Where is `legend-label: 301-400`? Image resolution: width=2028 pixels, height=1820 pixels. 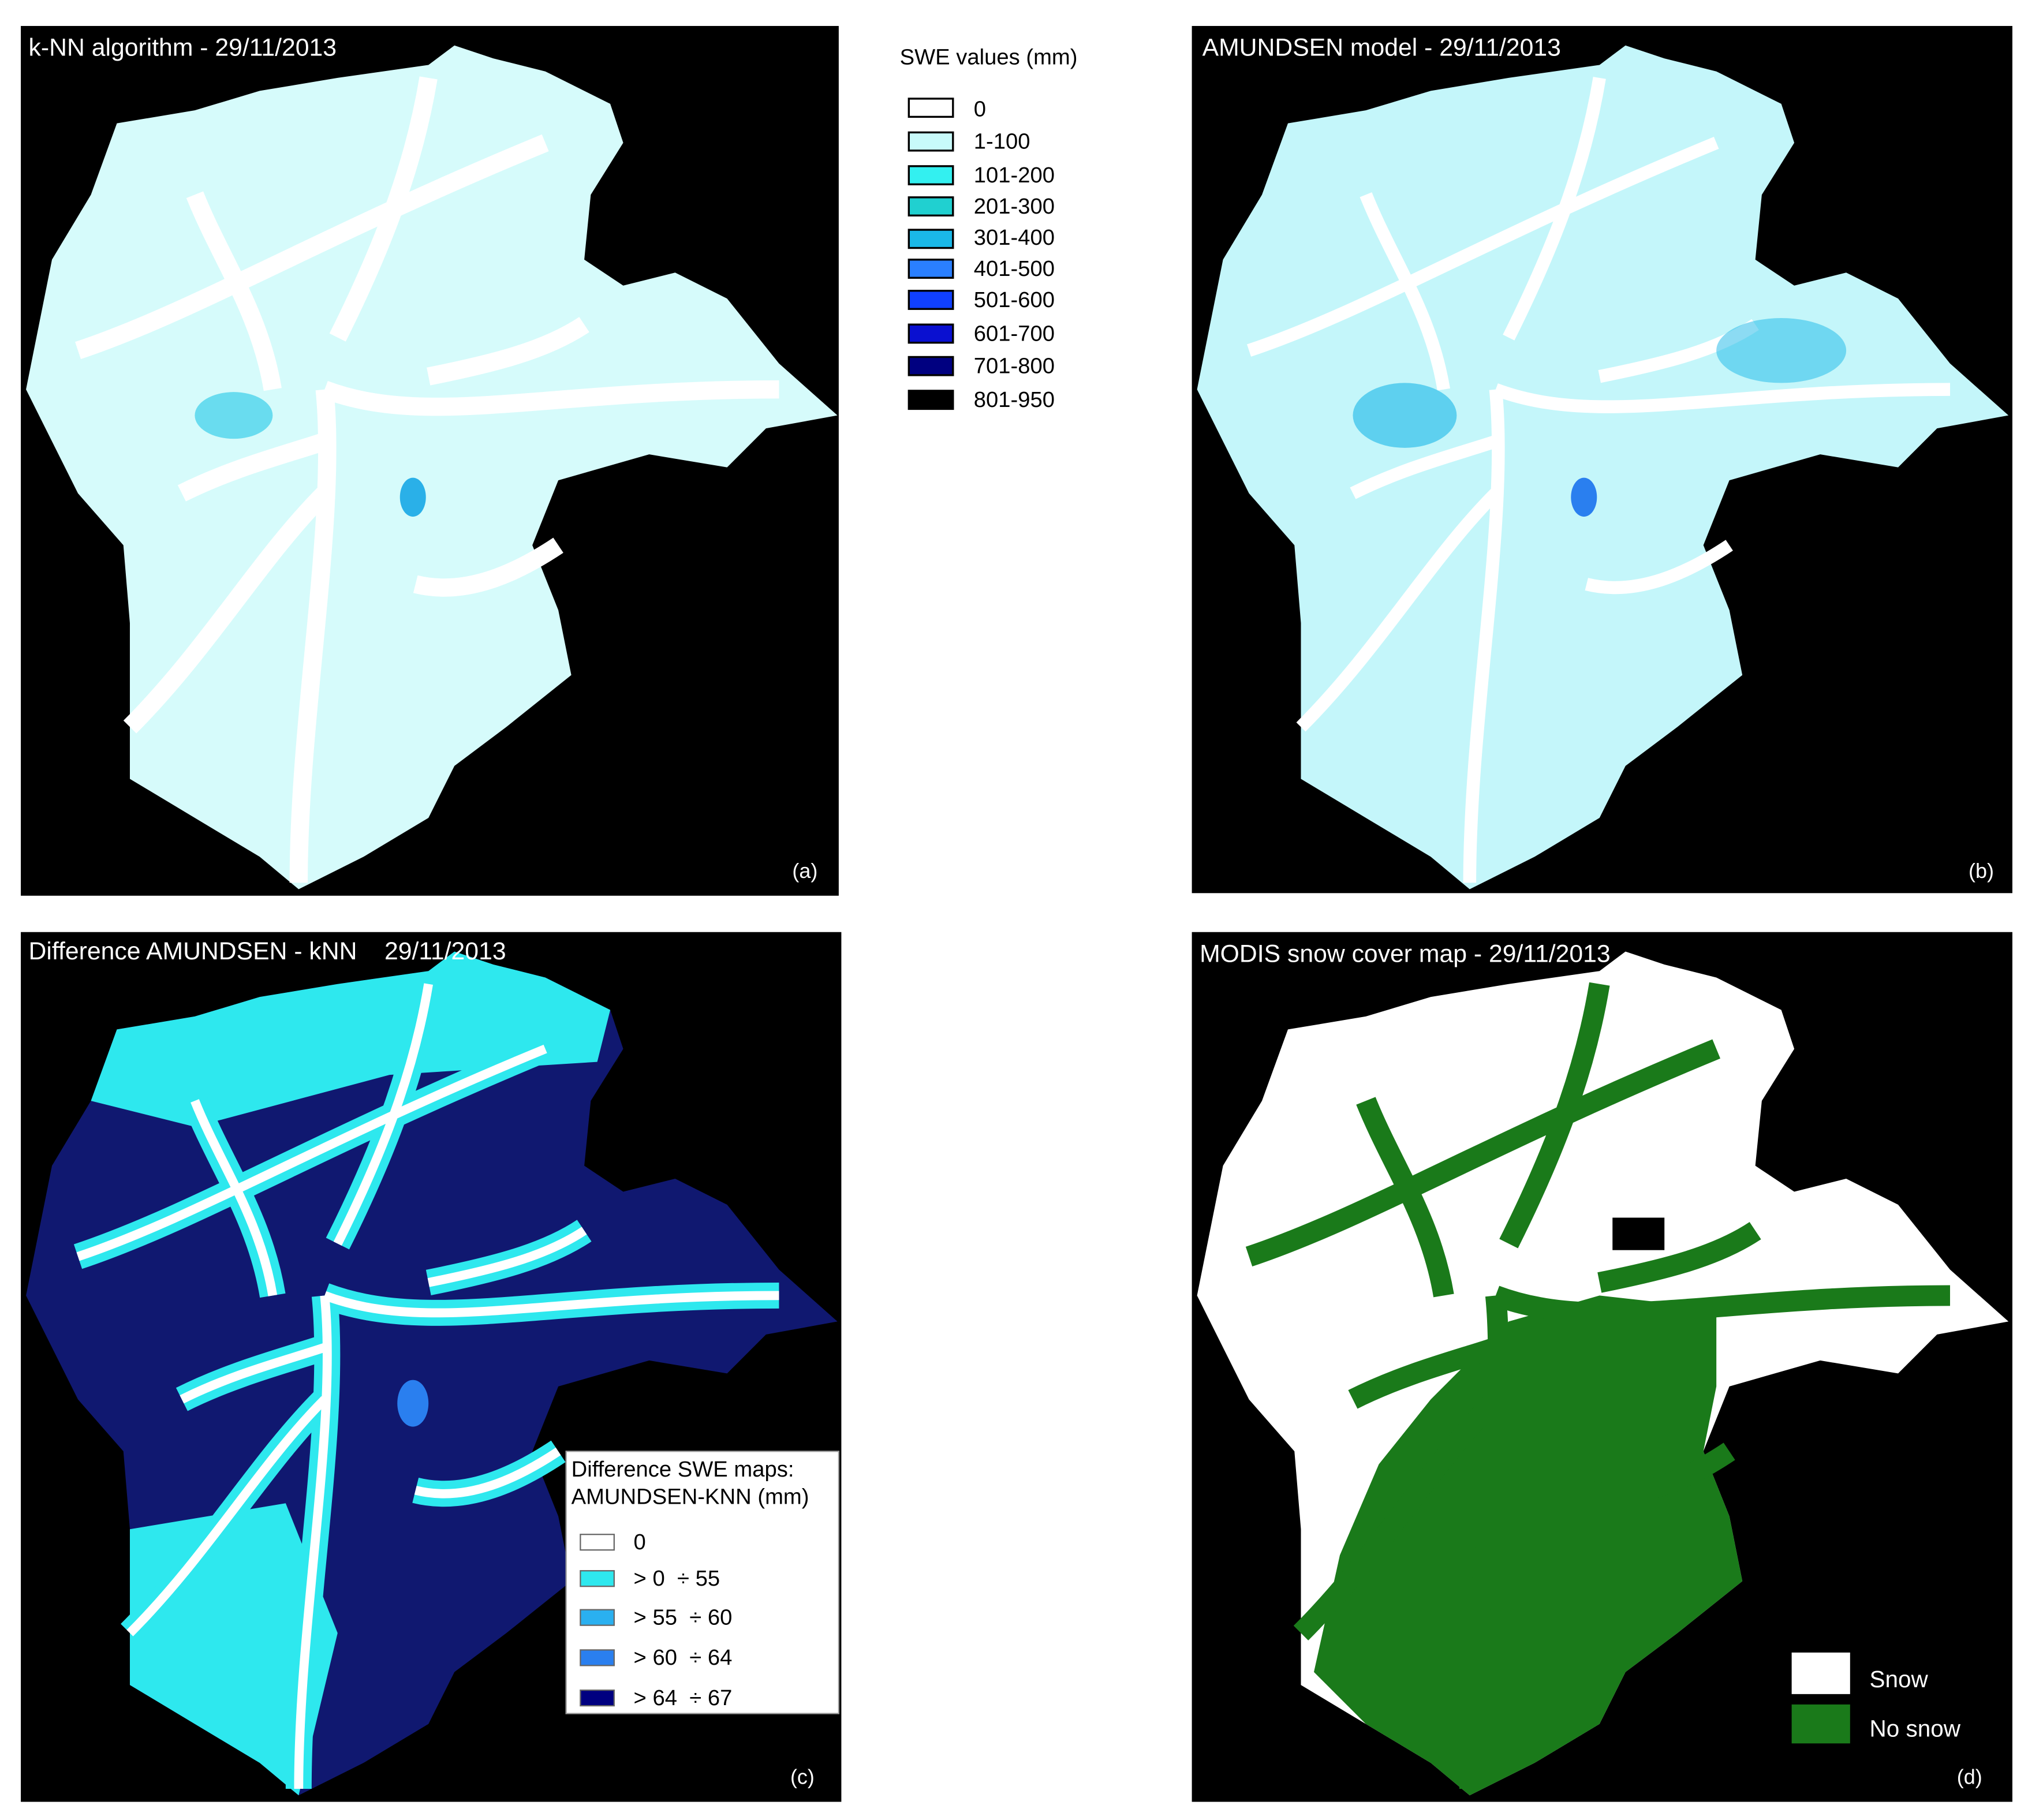
legend-label: 301-400 is located at coordinates (1015, 237).